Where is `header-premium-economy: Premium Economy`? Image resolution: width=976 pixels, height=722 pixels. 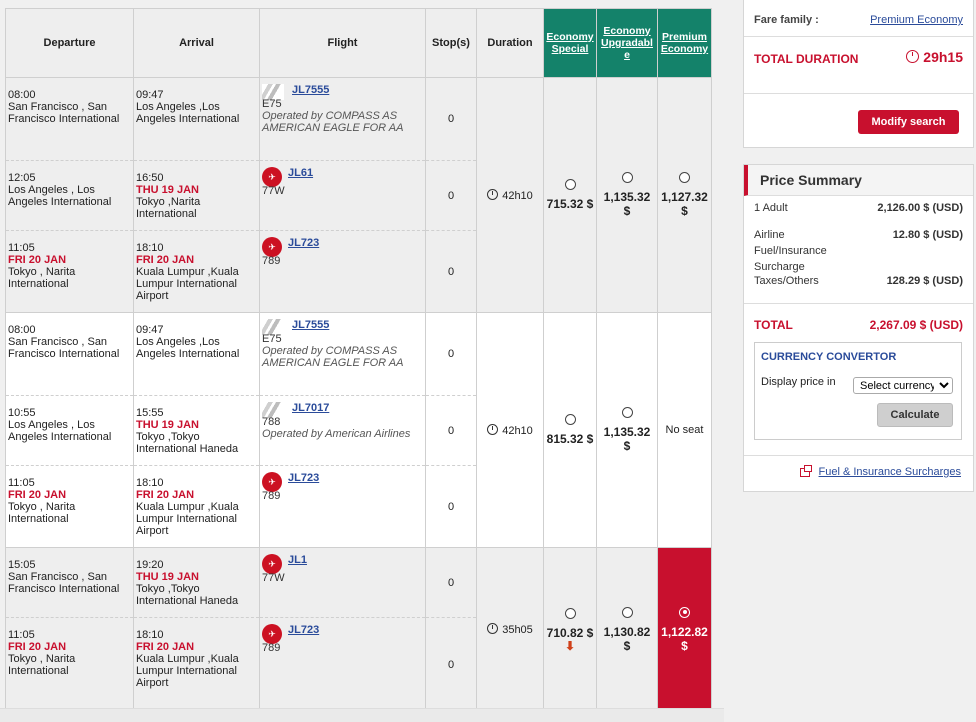 header-premium-economy: Premium Economy is located at coordinates (684, 43).